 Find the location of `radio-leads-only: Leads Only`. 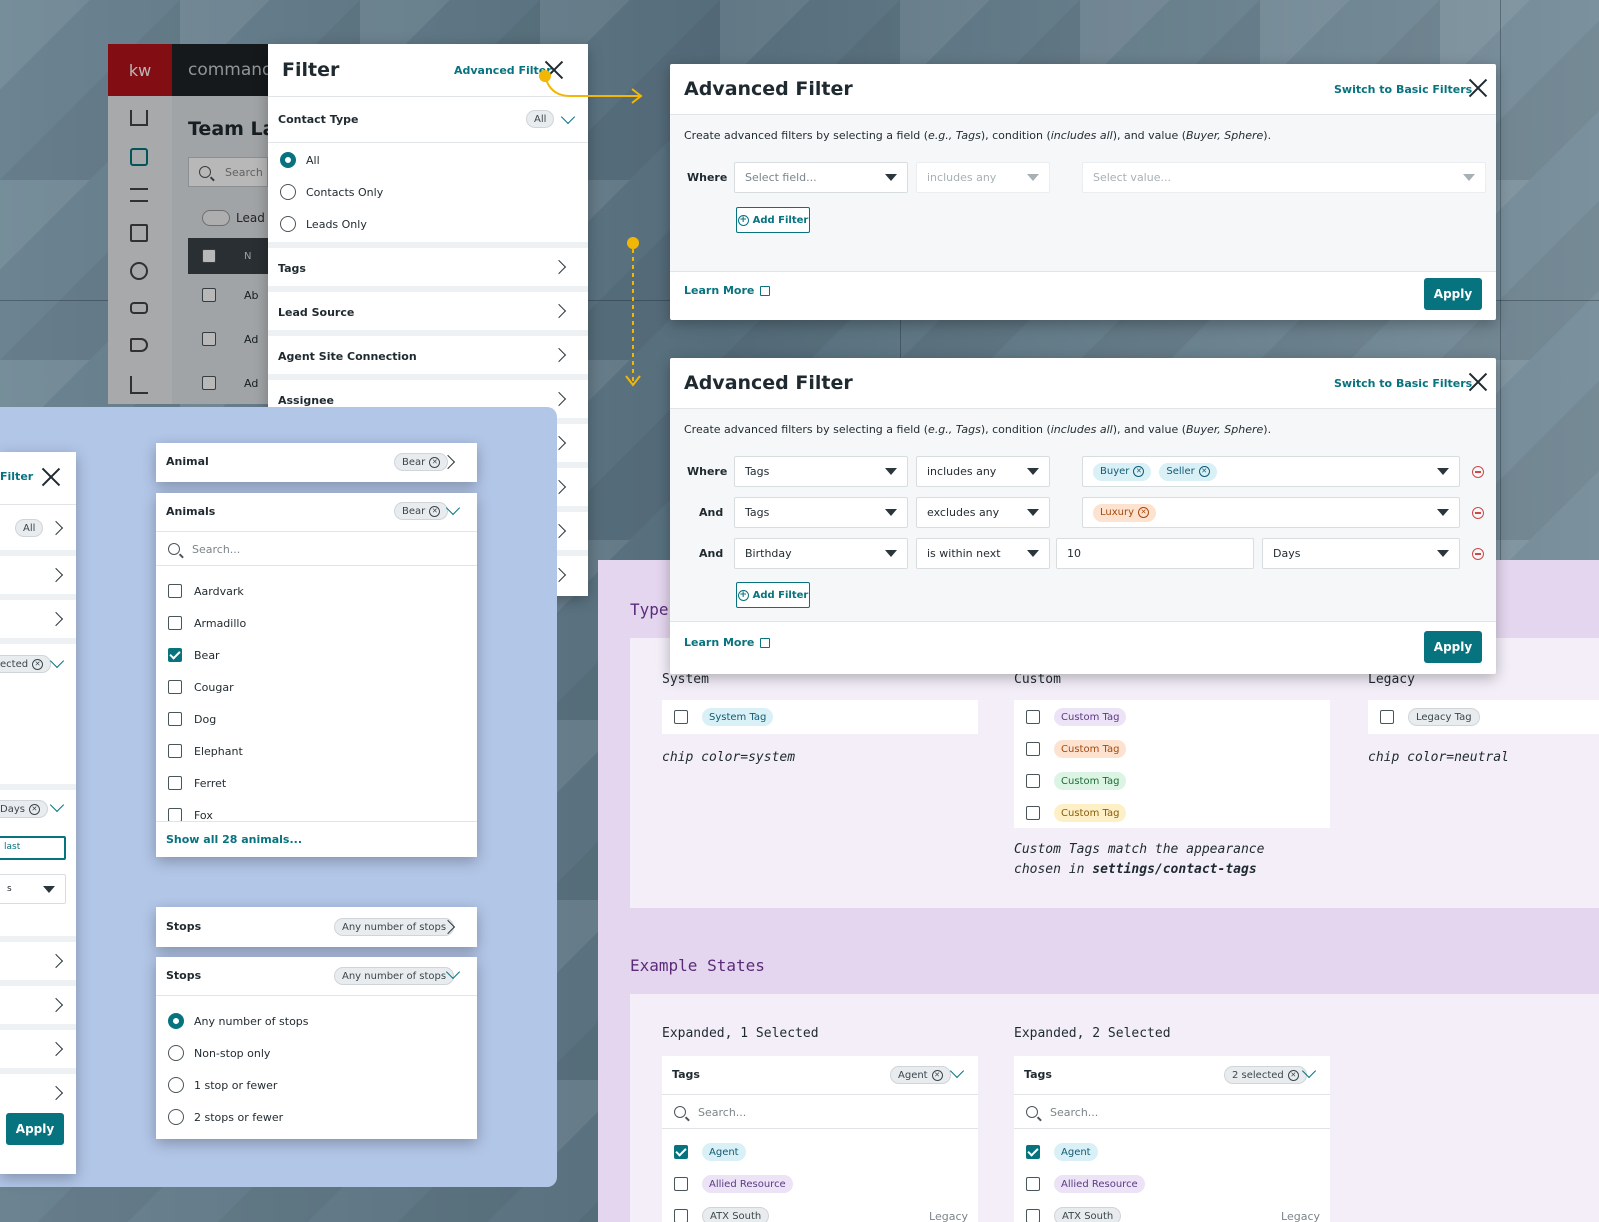

radio-leads-only: Leads Only is located at coordinates (323, 224).